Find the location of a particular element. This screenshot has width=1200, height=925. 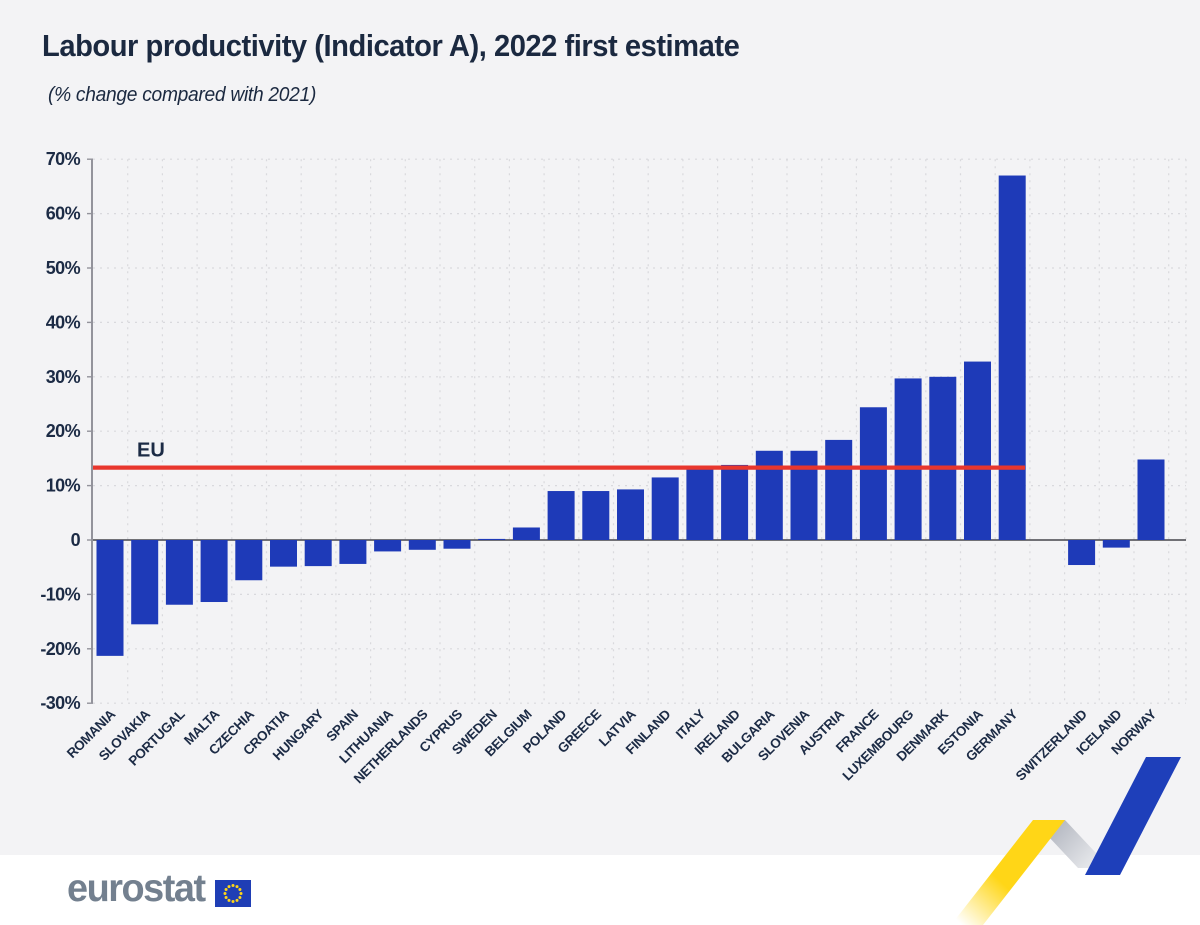

bar-lithuania is located at coordinates (388, 546).